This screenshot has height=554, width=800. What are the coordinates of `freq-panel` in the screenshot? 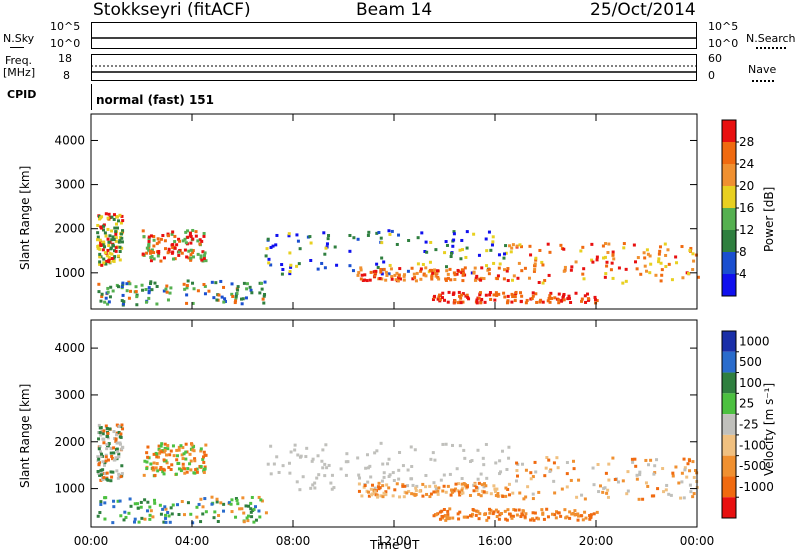 It's located at (394, 67).